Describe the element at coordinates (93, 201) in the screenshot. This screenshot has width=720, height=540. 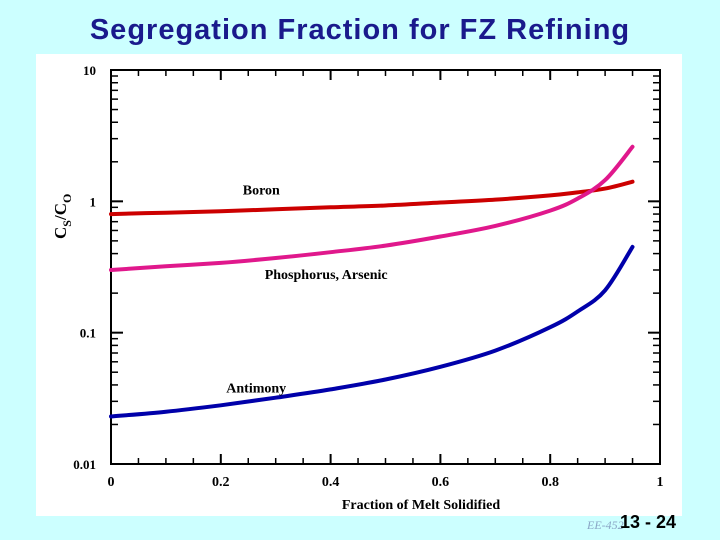
I see `y-tick-label: 1` at that location.